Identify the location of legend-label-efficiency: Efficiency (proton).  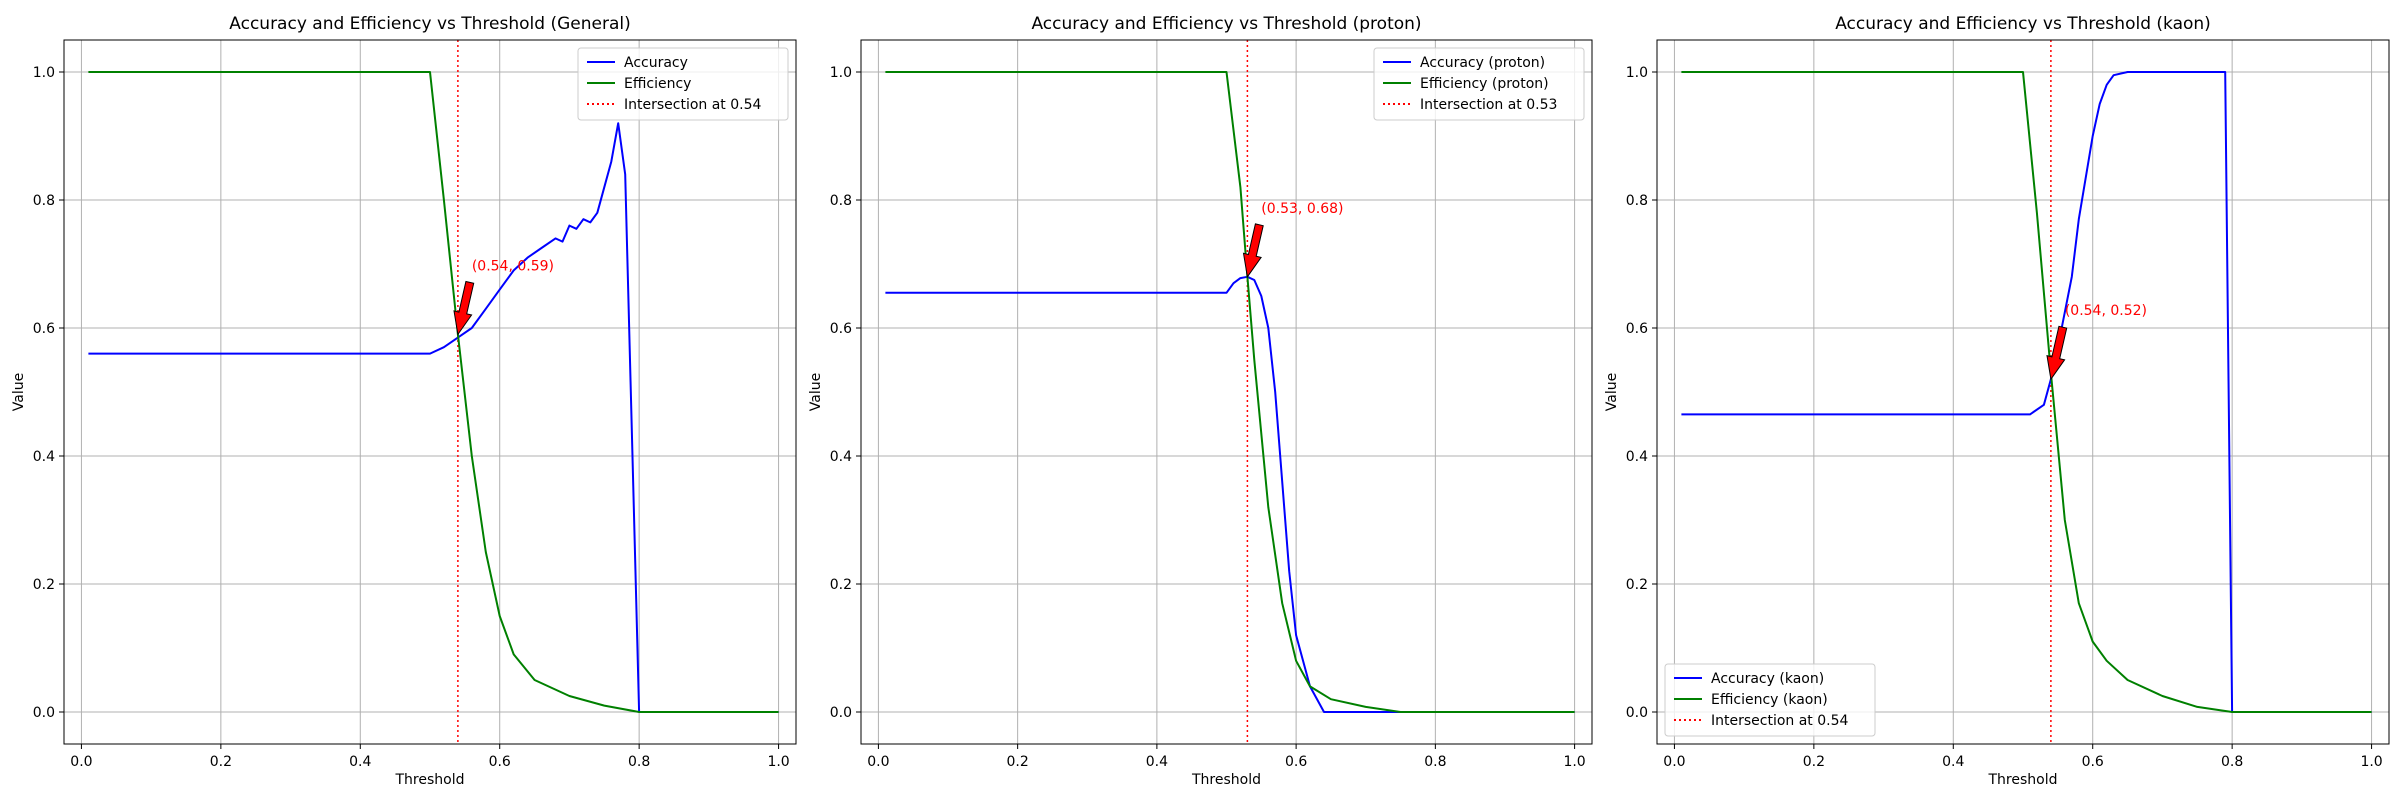
(1484, 84).